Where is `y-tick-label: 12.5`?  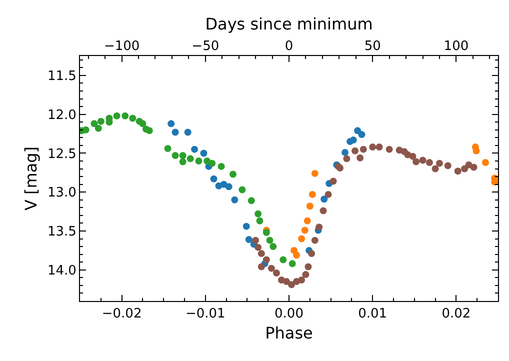
y-tick-label: 12.5 is located at coordinates (61, 154).